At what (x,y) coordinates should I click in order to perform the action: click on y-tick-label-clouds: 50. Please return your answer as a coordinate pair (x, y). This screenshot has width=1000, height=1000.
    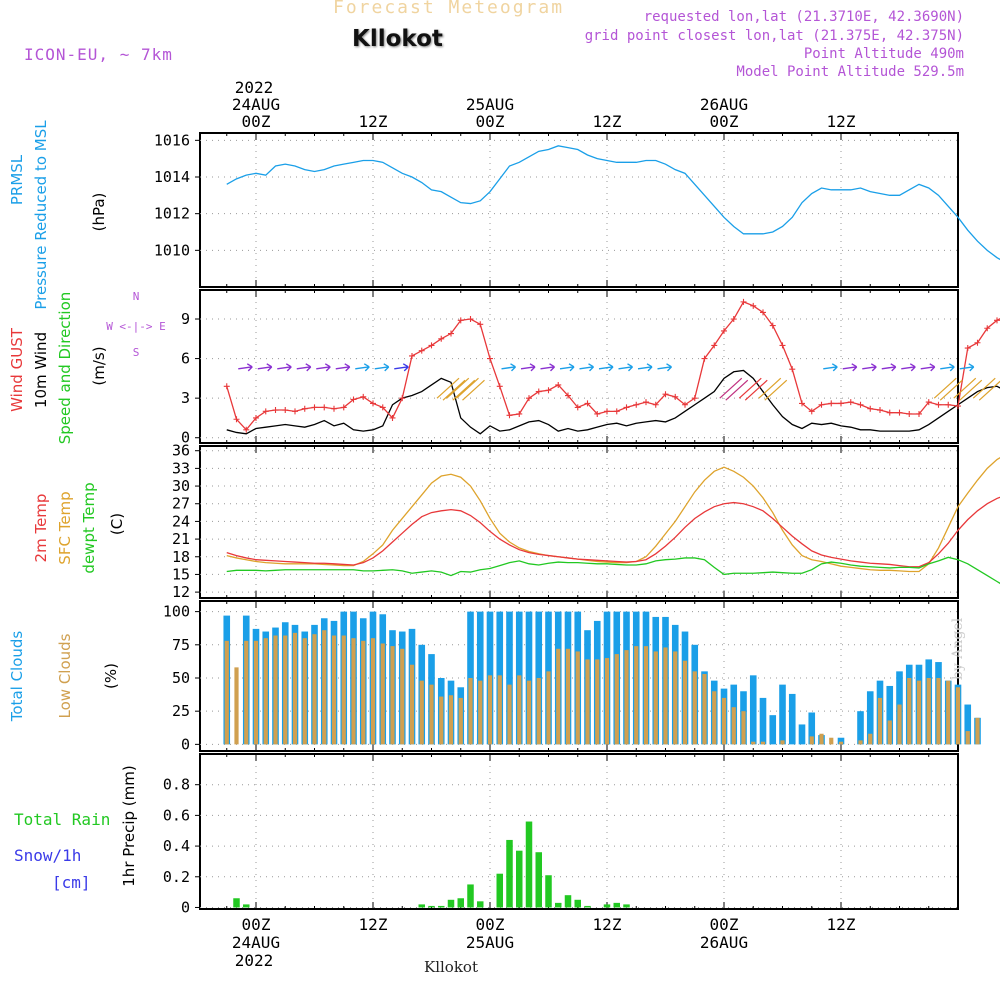
    Looking at the image, I should click on (181, 678).